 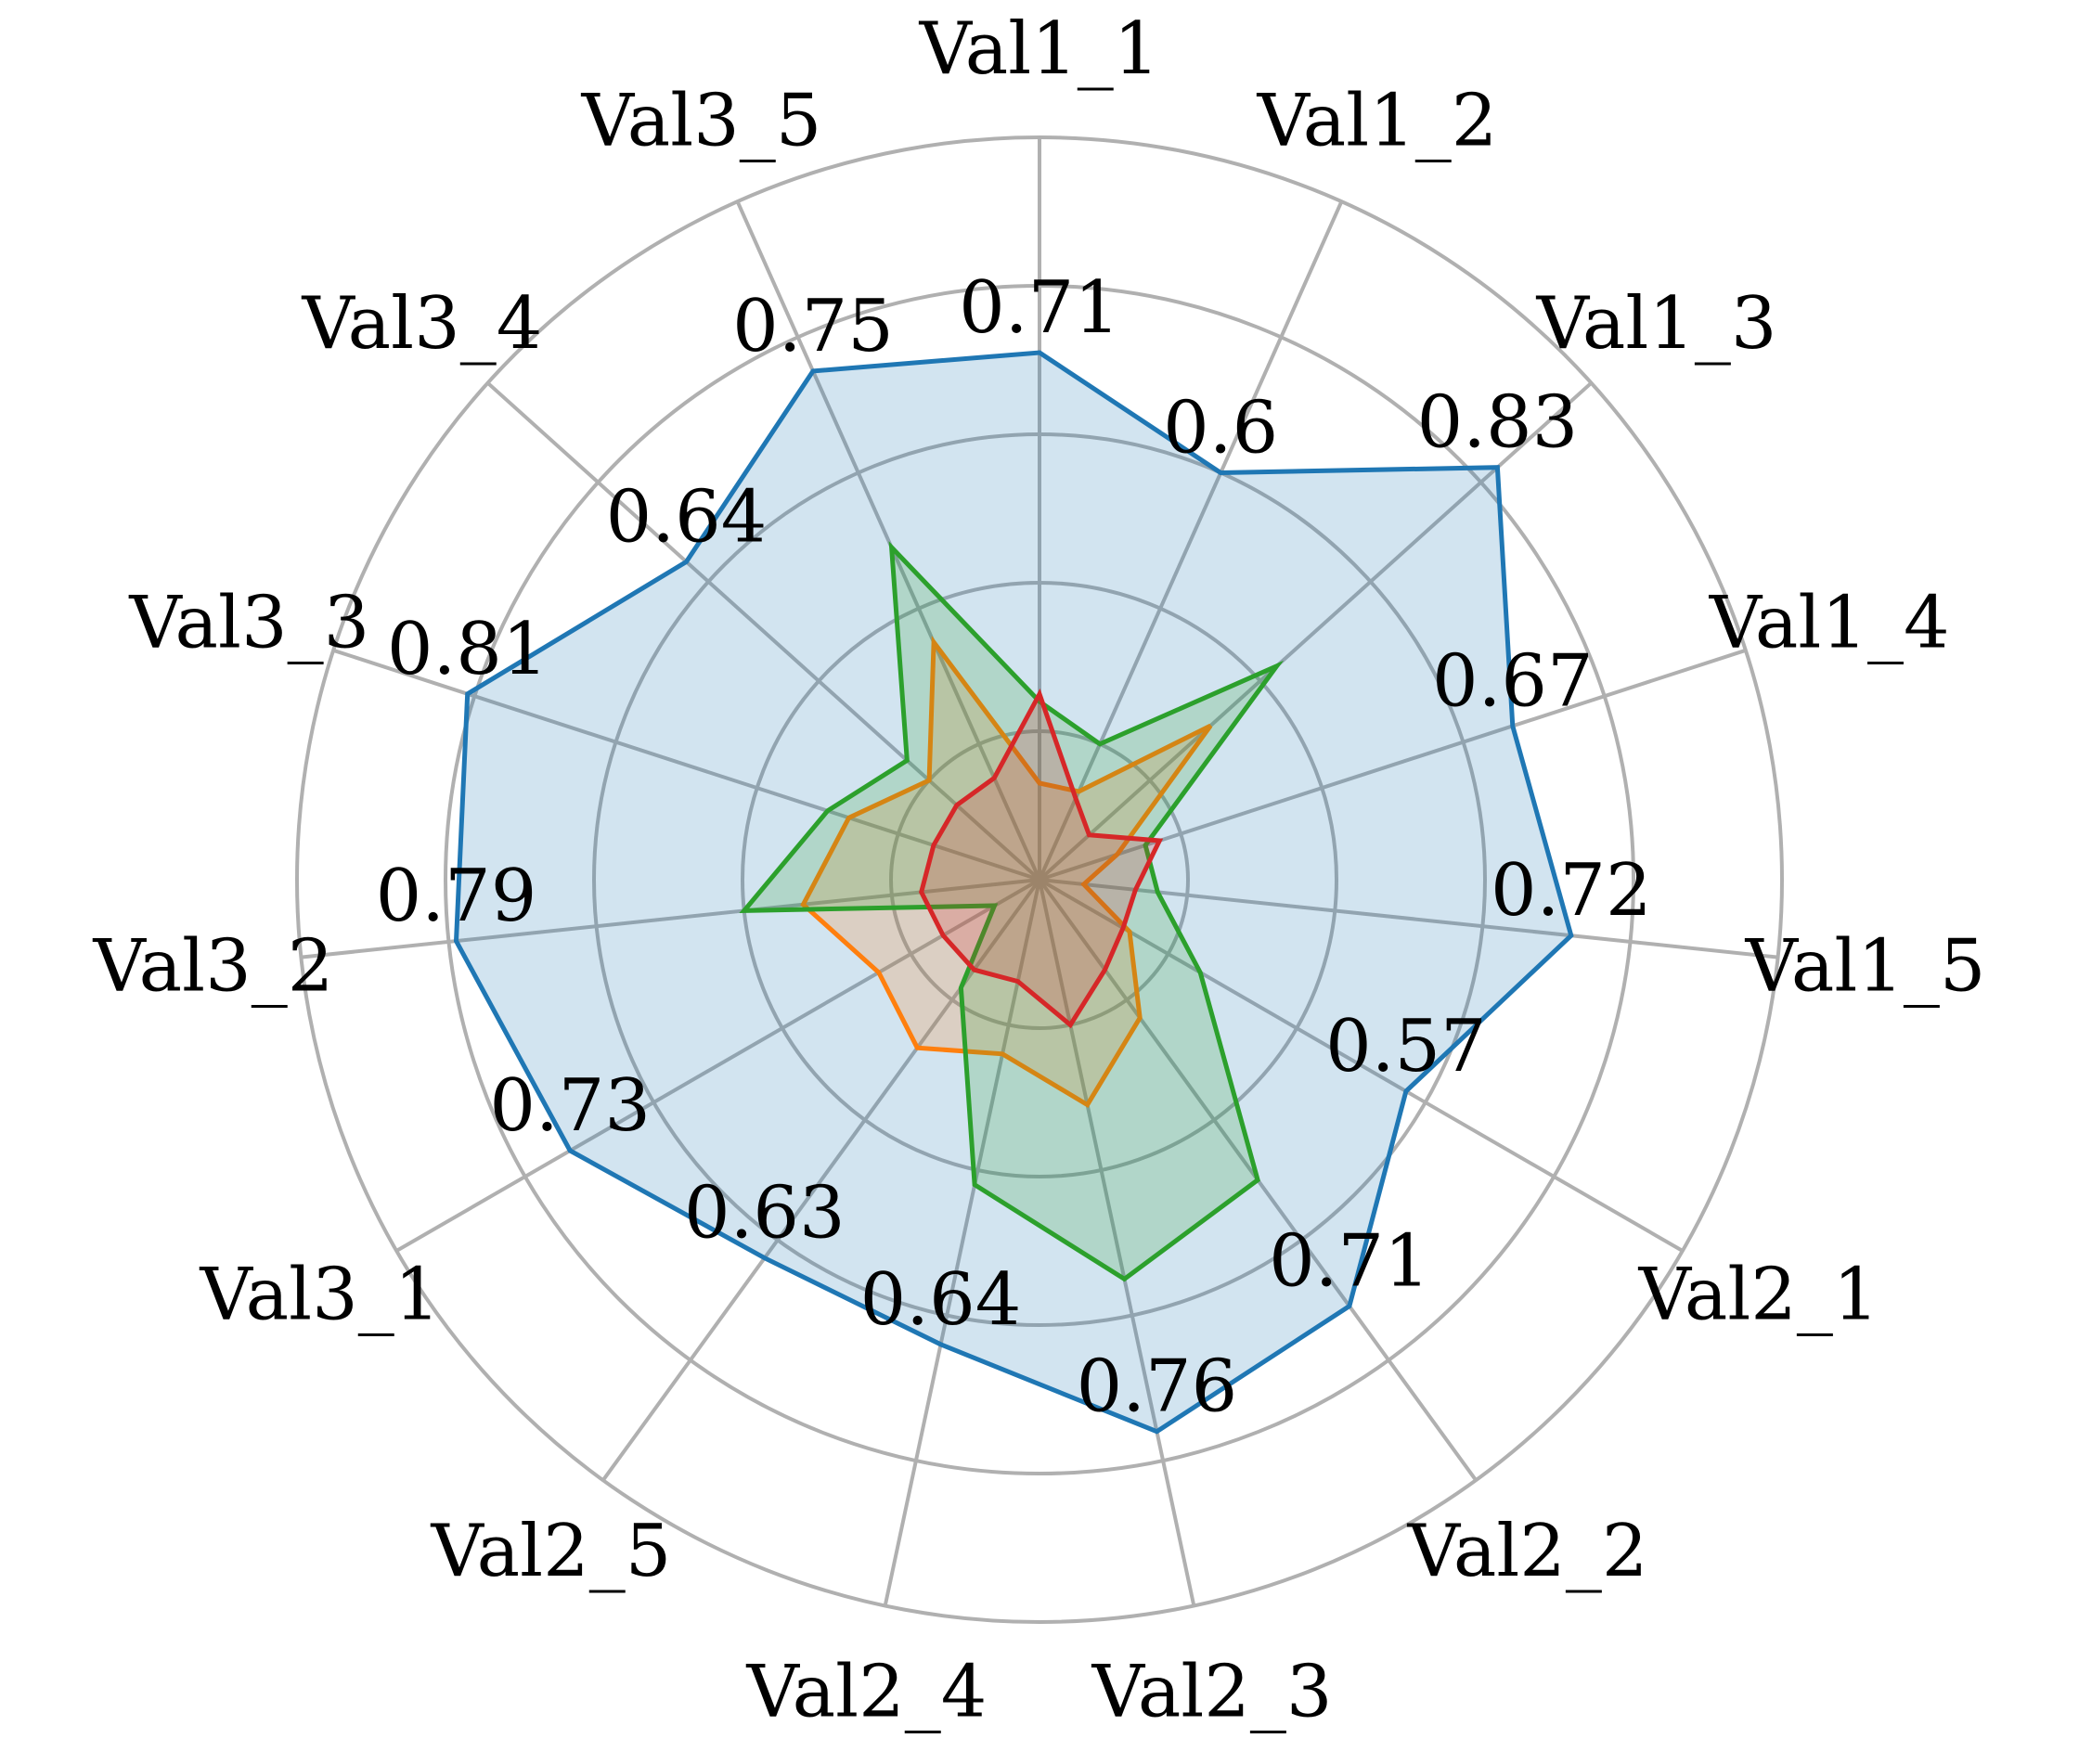 What do you see at coordinates (1349, 1262) in the screenshot?
I see `data-label-val2-2: 0.71` at bounding box center [1349, 1262].